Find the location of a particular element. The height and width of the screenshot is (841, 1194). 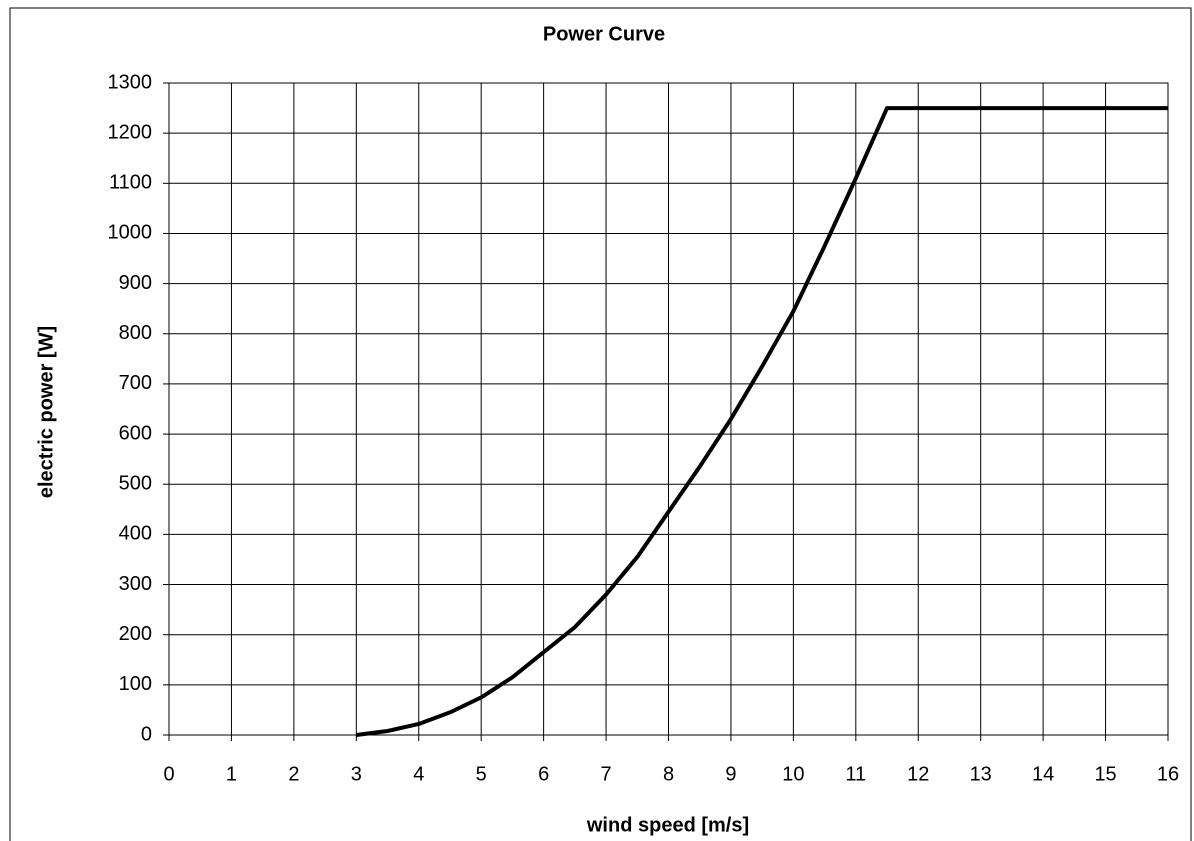

x-tick-label: 10 is located at coordinates (793, 774).